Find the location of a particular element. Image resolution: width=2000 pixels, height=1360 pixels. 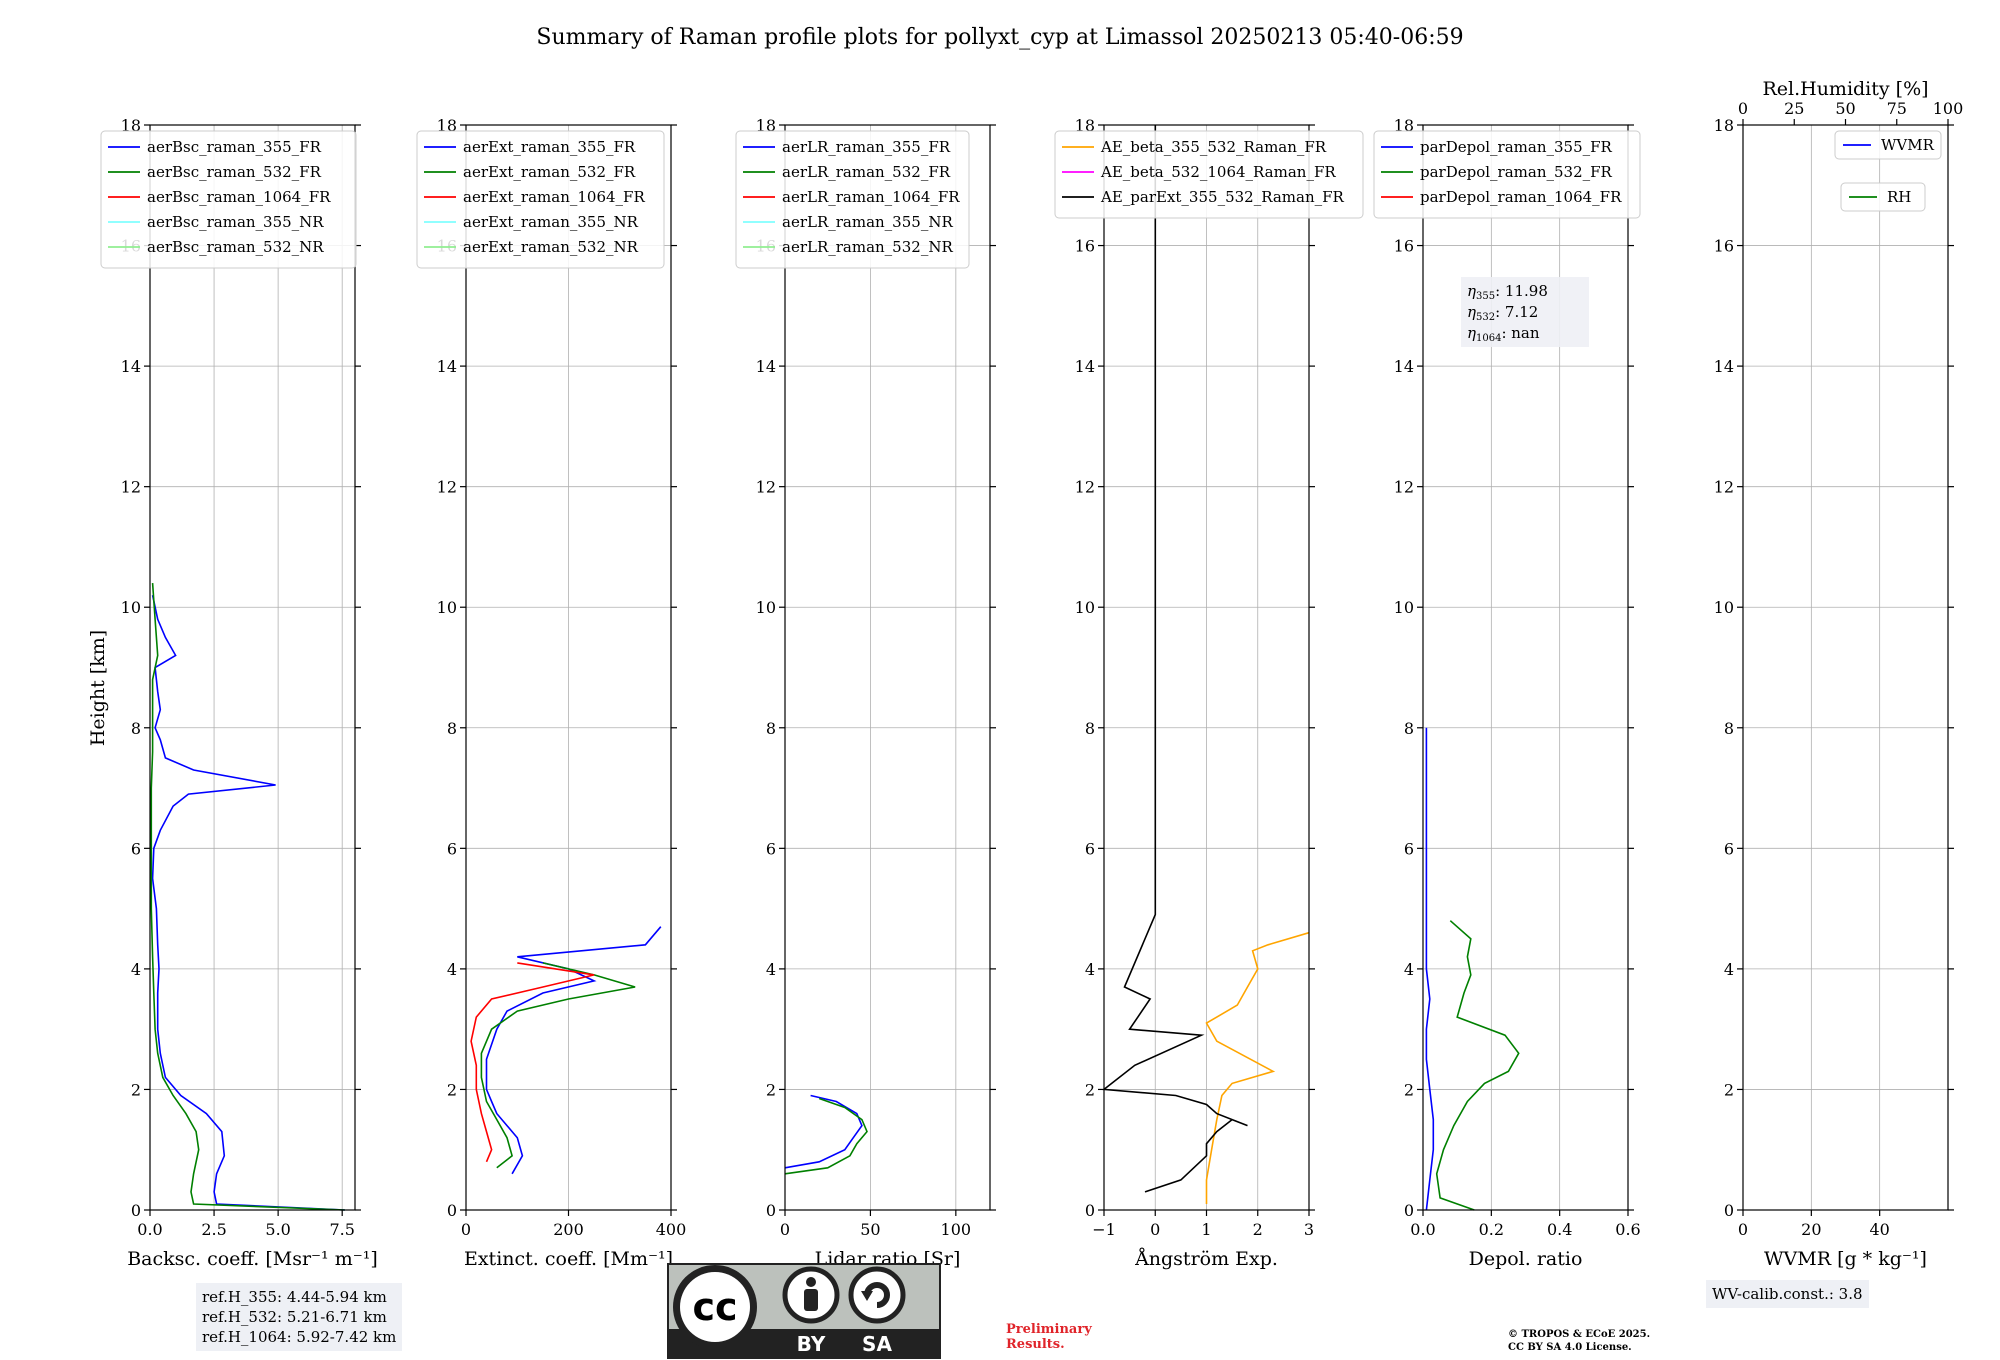

top-x-tick-label: 0 is located at coordinates (1743, 108).